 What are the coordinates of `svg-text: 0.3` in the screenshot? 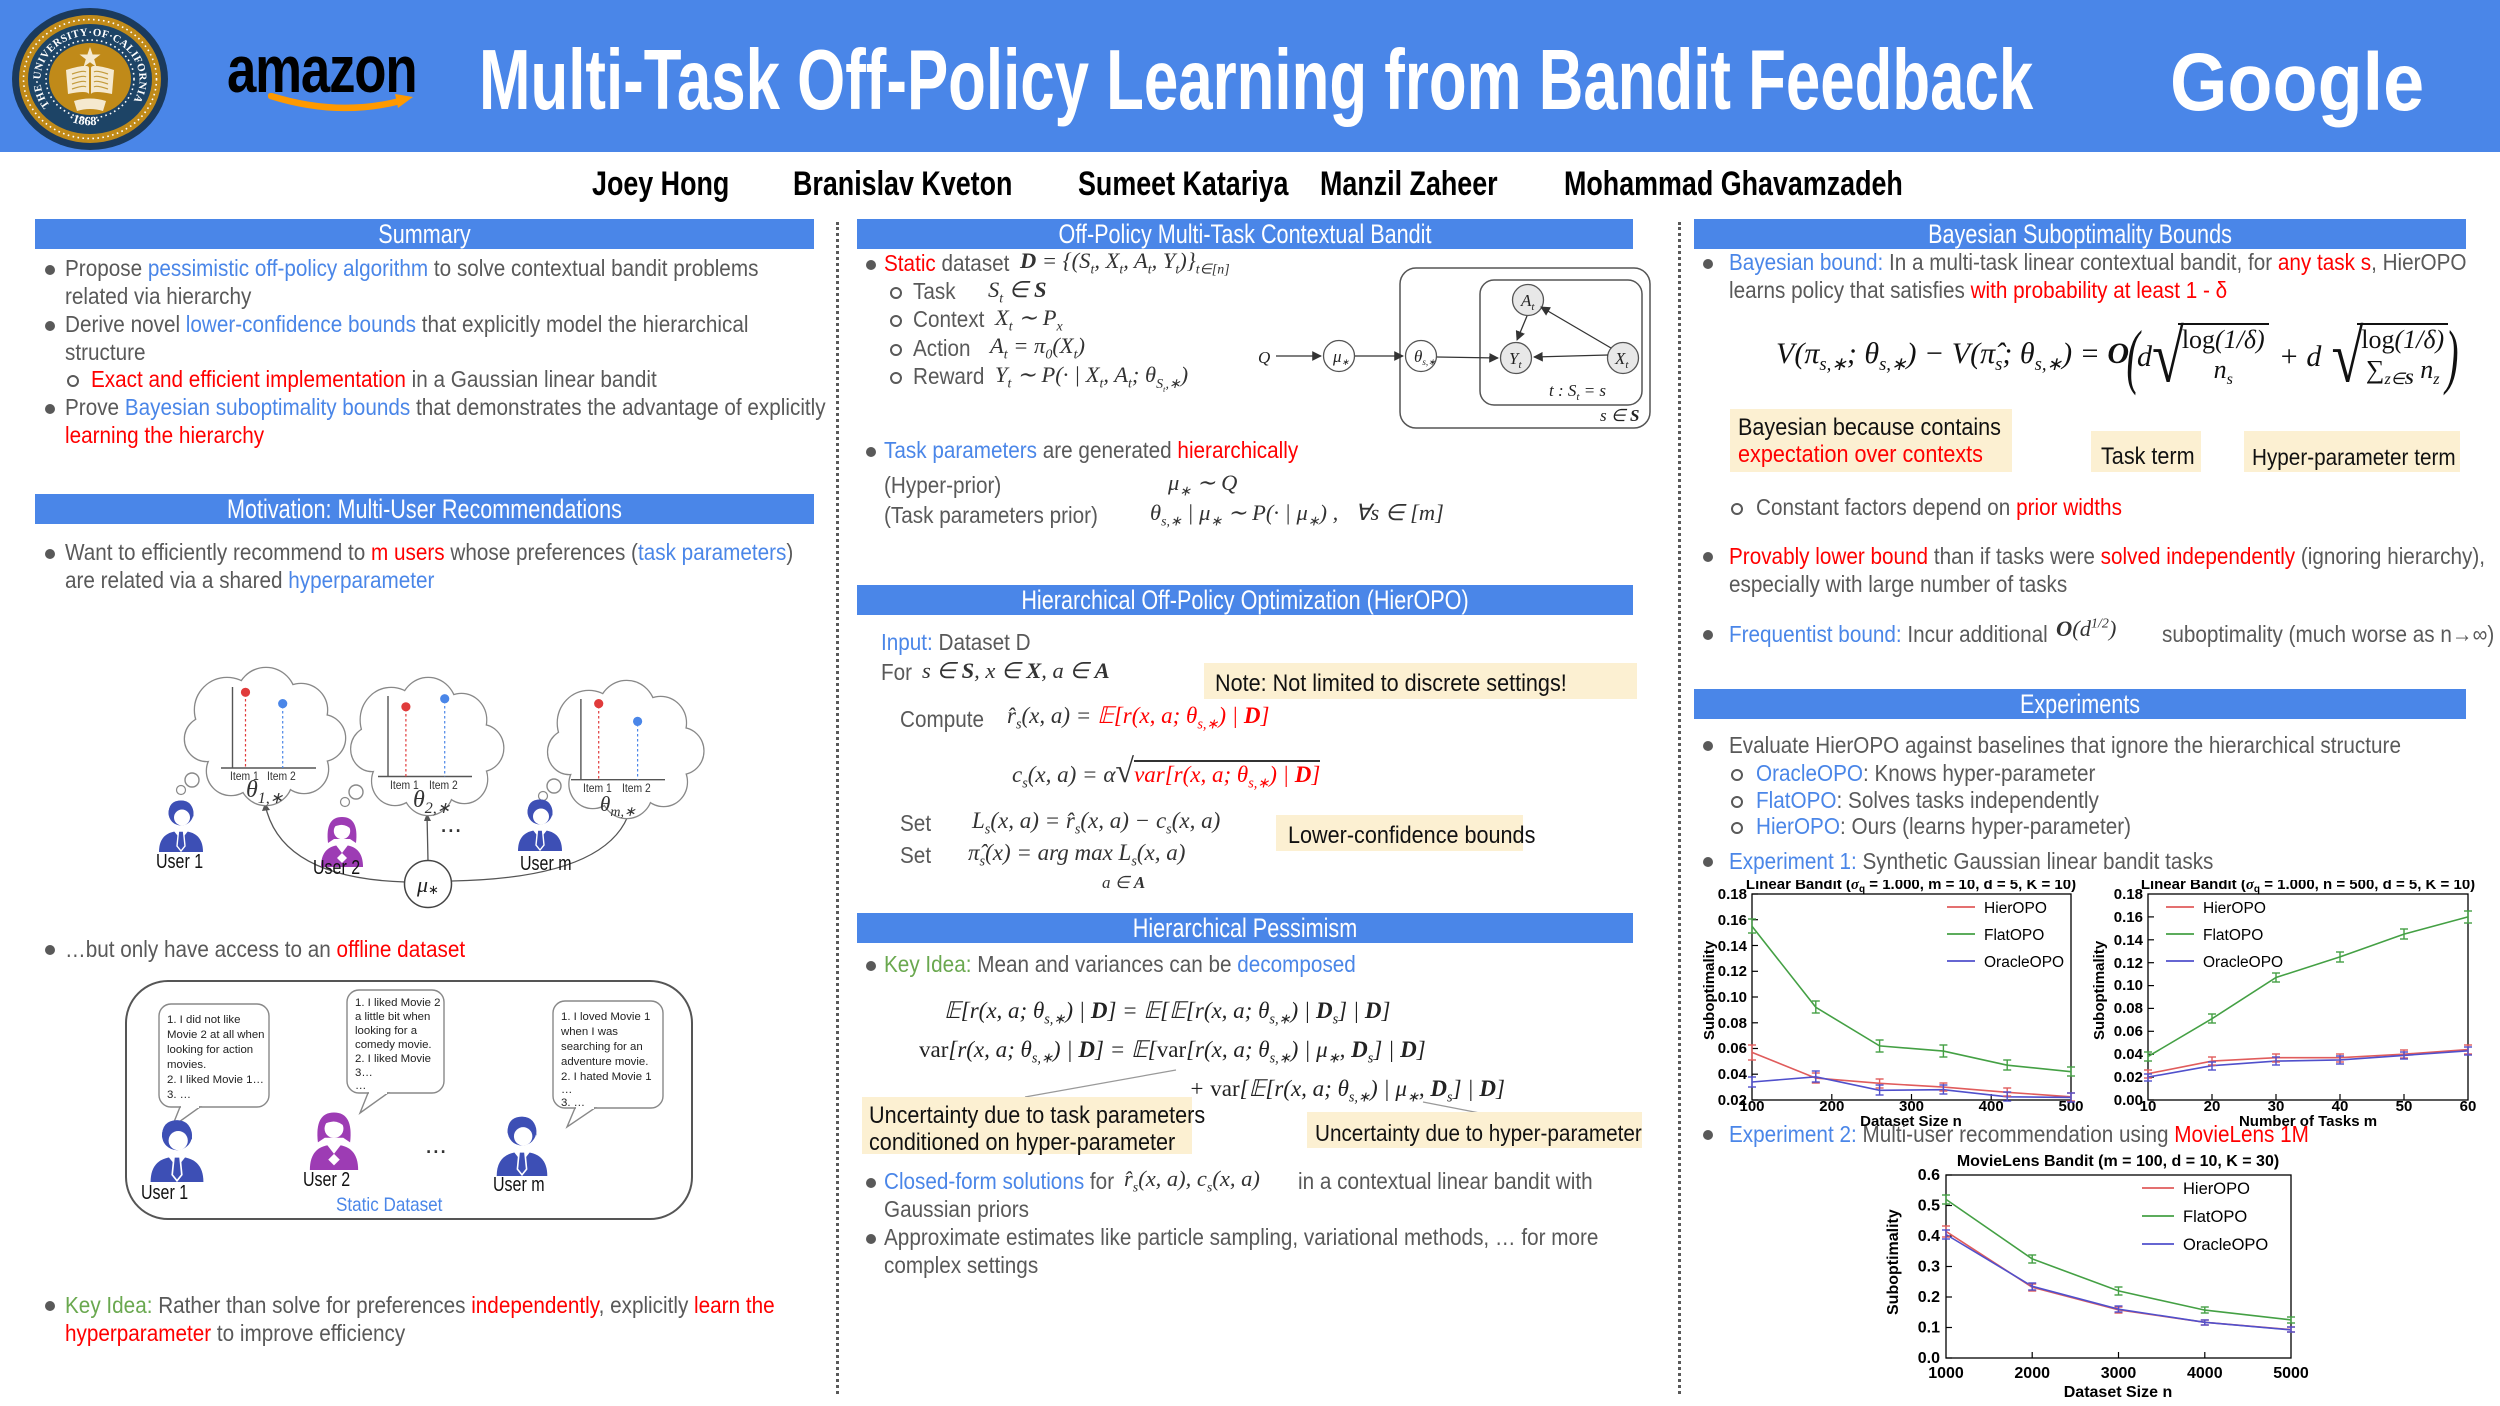 It's located at (1929, 1267).